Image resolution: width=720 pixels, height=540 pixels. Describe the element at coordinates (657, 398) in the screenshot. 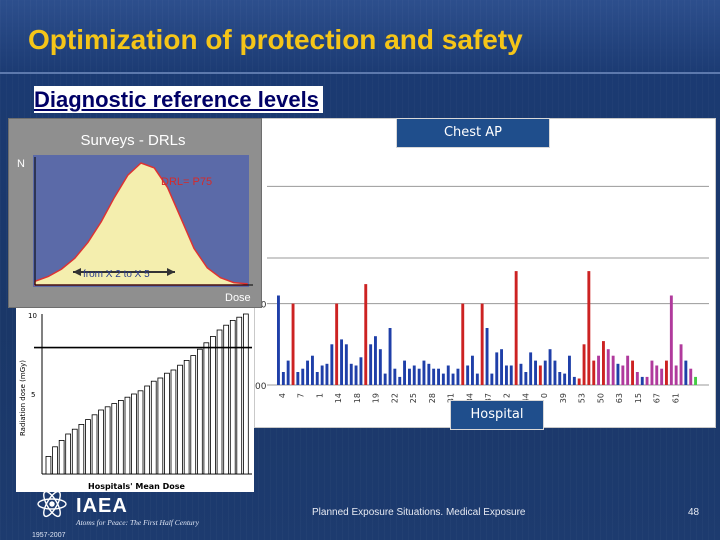

I see `main-x-tick-label: 67` at that location.